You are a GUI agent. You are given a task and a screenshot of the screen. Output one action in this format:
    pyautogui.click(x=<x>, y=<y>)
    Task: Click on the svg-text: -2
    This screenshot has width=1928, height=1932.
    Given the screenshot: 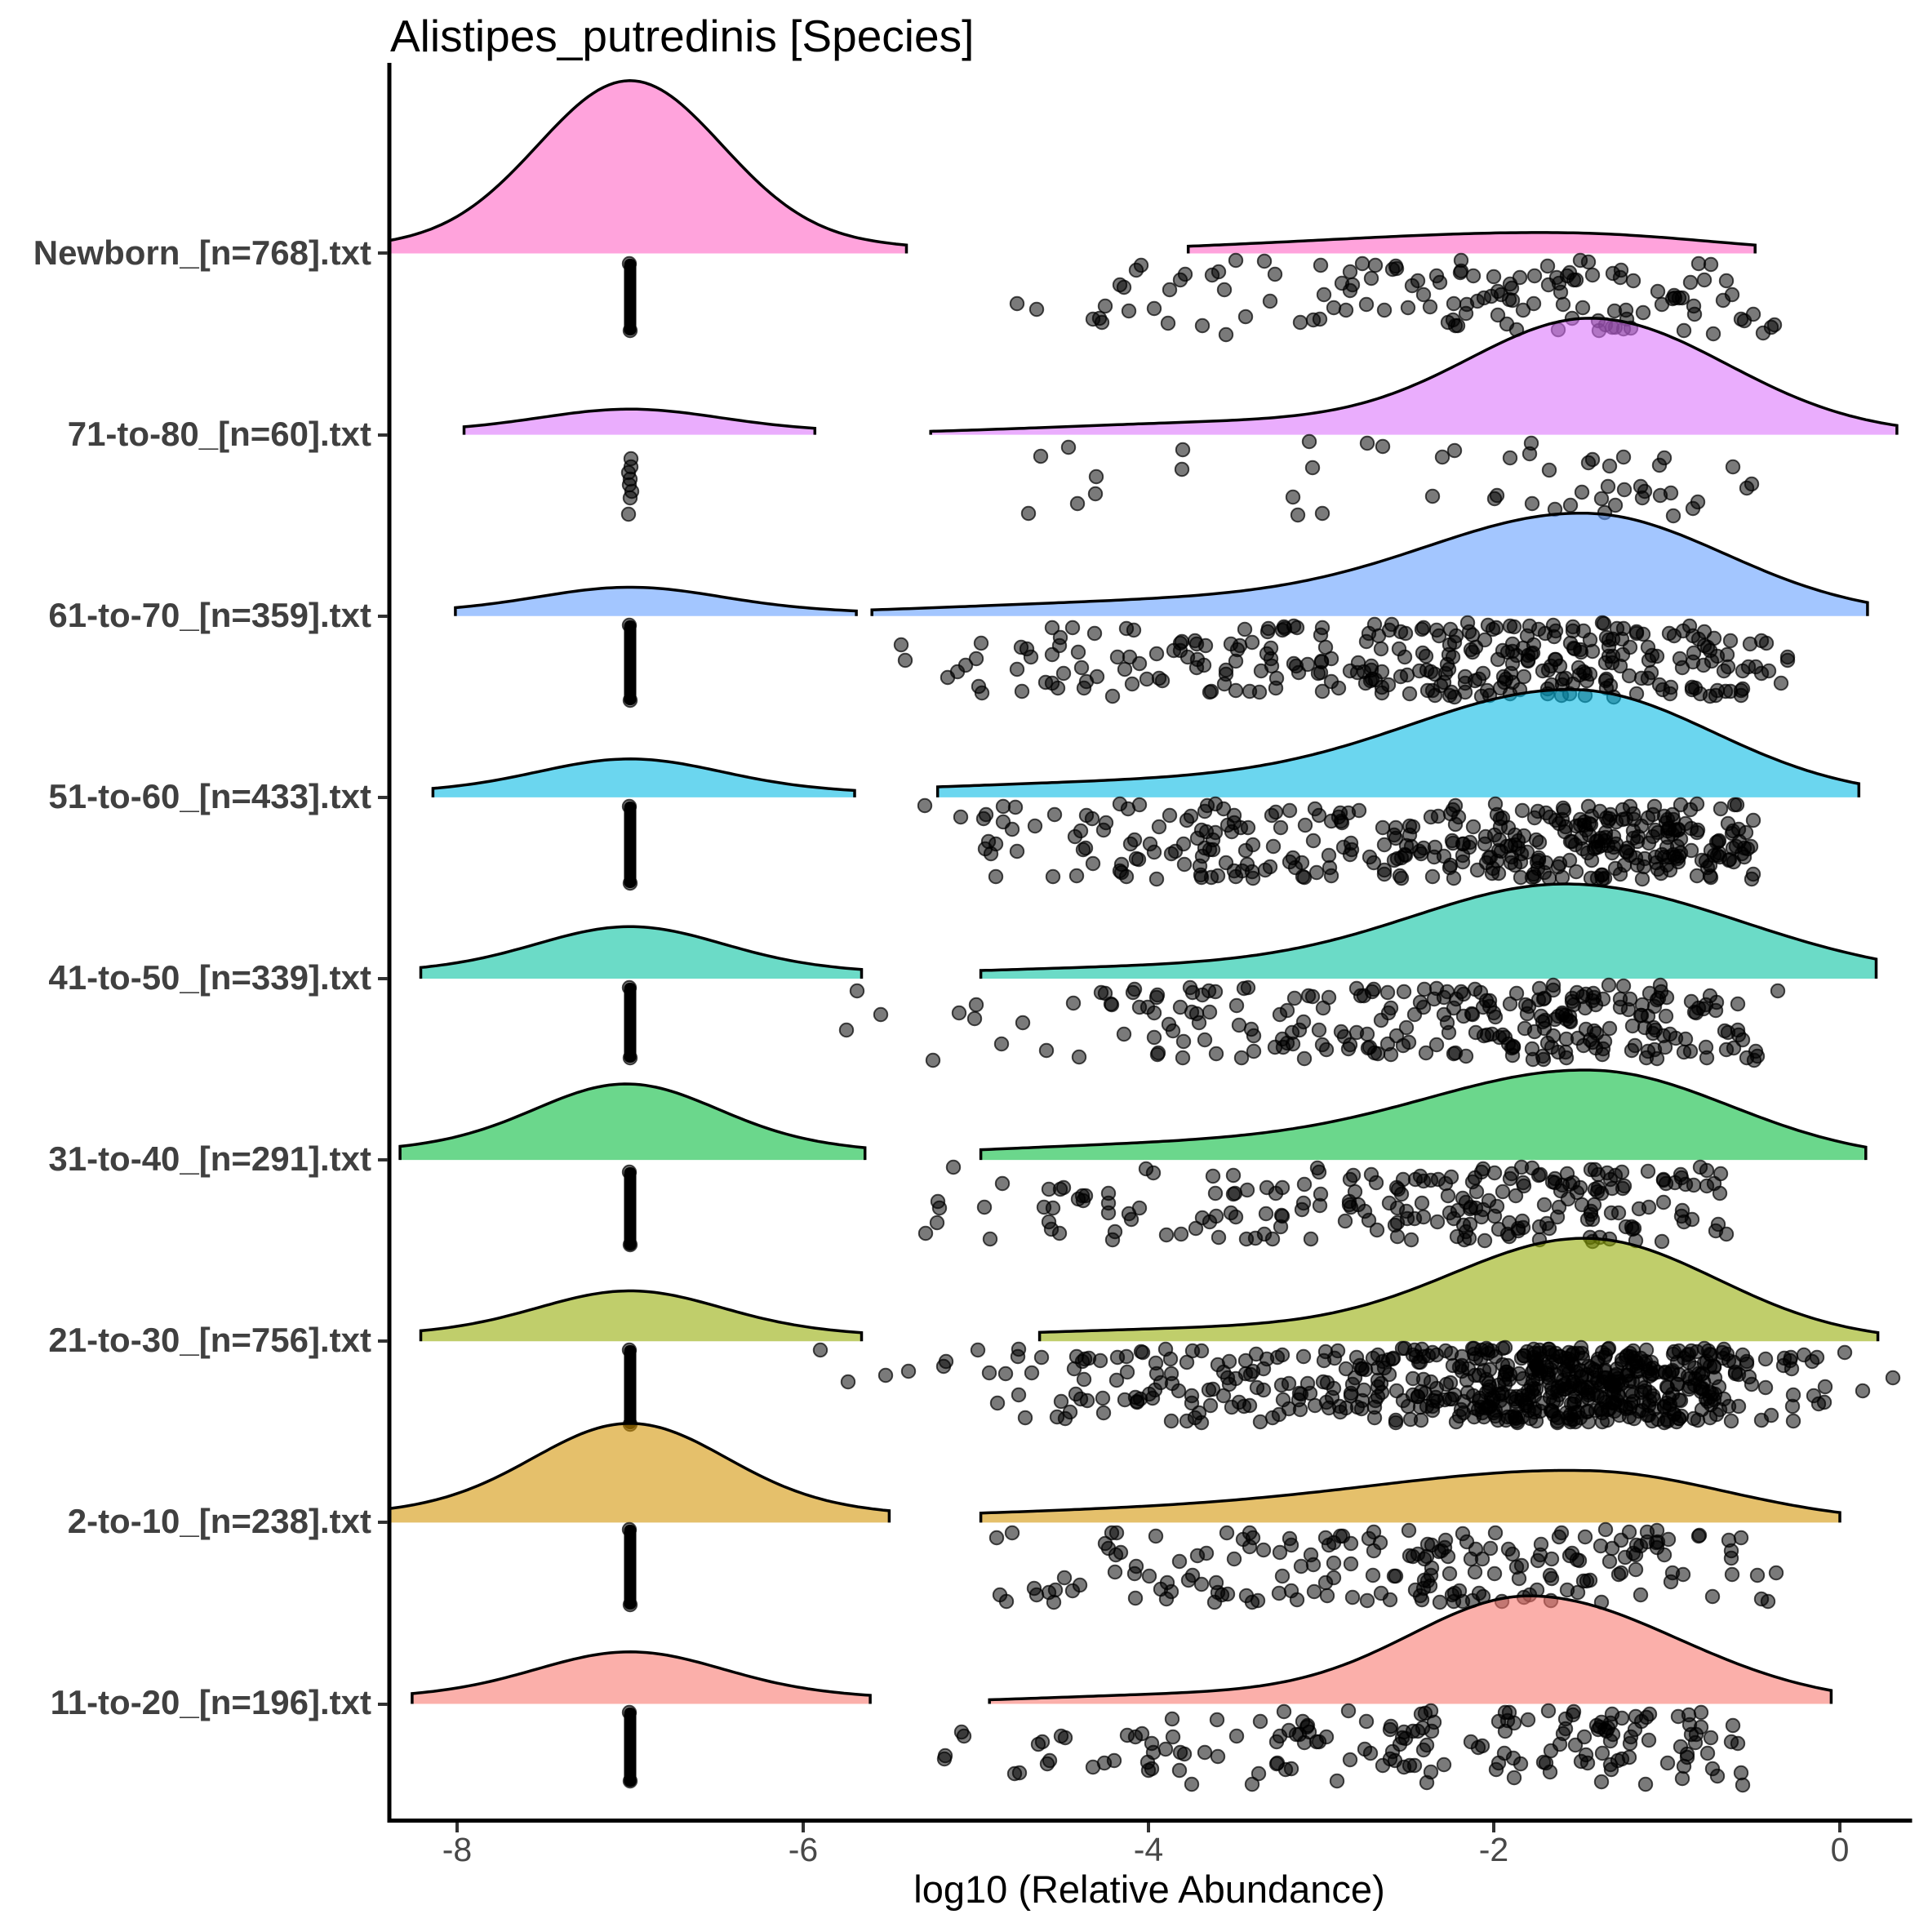 What is the action you would take?
    pyautogui.click(x=1493, y=1849)
    